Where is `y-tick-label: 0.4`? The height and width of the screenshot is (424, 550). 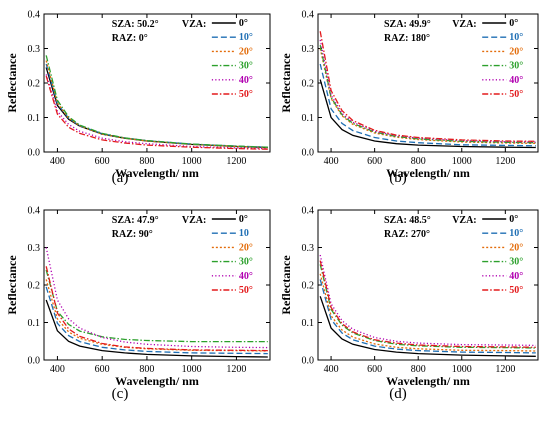
y-tick-label: 0.4 is located at coordinates (34, 15).